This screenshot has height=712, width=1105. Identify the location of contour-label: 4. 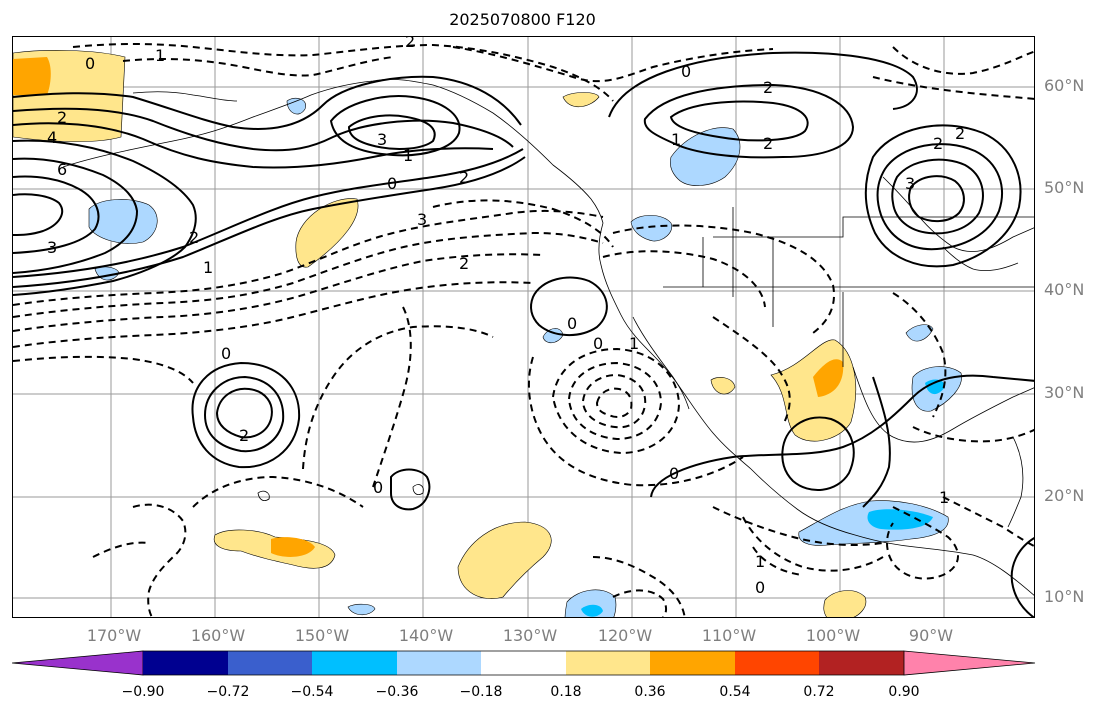
(52, 137).